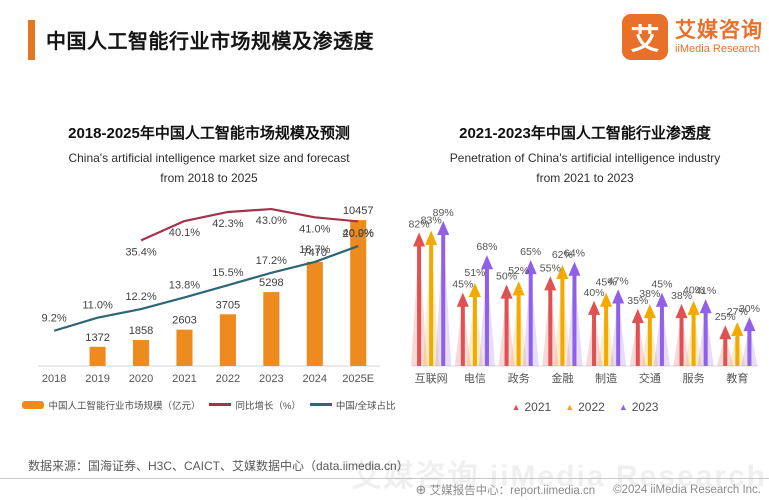  I want to click on penetration-value-label: 47%, so click(618, 281).